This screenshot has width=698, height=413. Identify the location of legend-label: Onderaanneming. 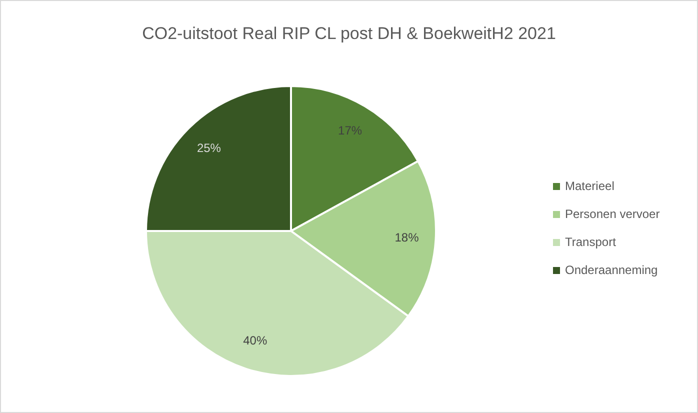
(611, 270).